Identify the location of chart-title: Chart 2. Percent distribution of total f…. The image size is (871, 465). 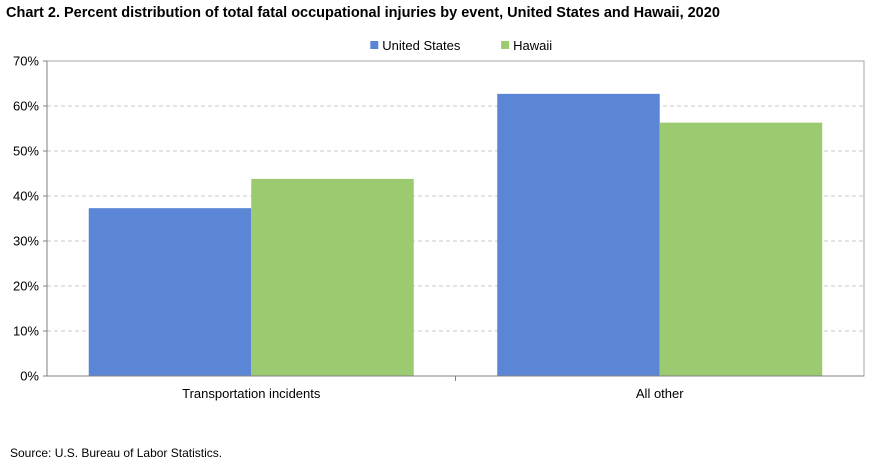
(363, 13).